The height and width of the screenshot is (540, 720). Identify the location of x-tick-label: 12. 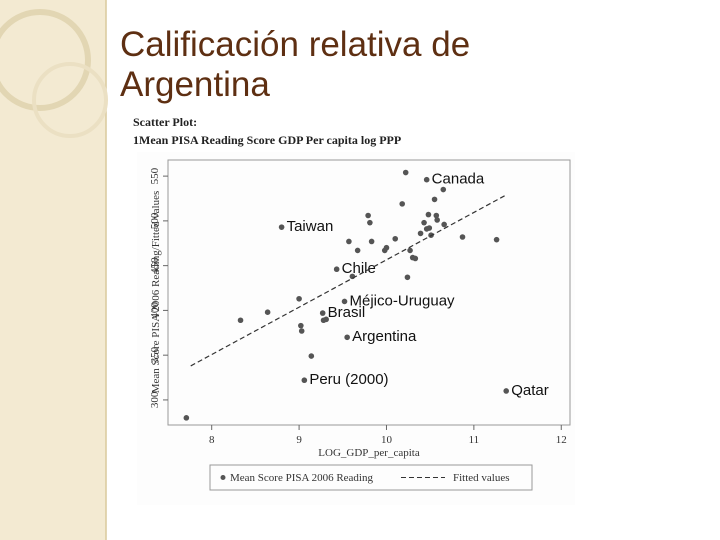
(561, 440).